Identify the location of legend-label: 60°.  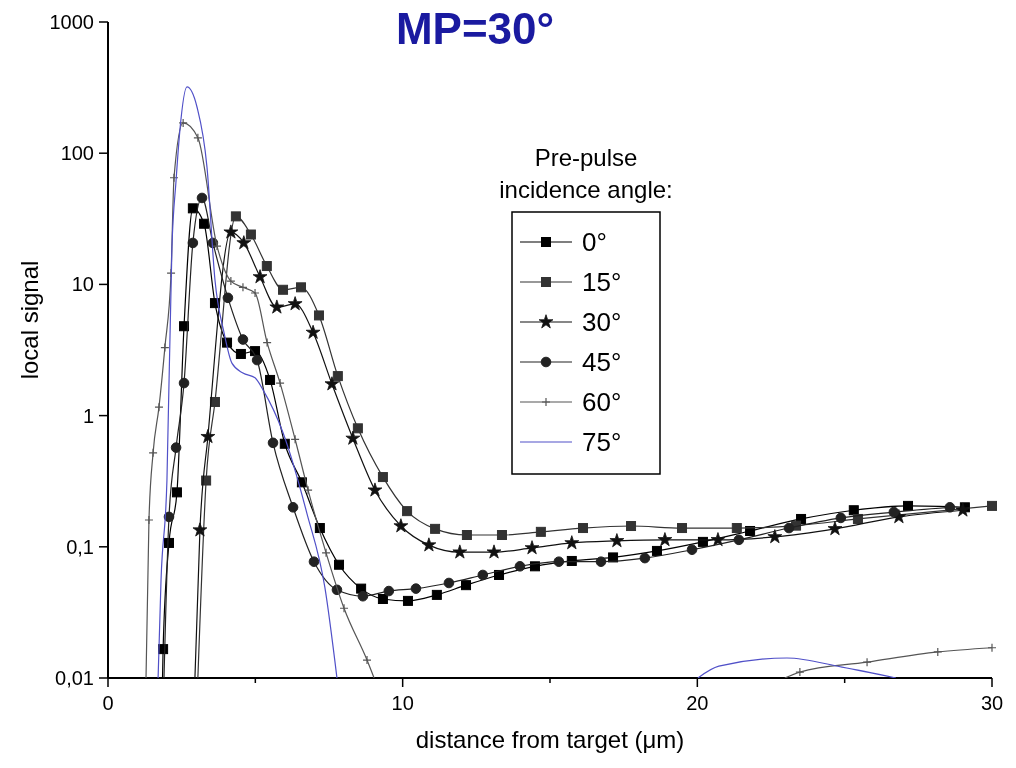
(602, 402).